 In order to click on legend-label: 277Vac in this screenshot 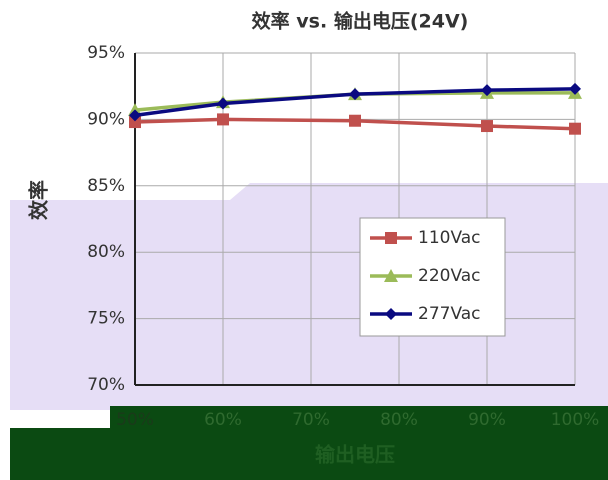, I will do `click(449, 314)`.